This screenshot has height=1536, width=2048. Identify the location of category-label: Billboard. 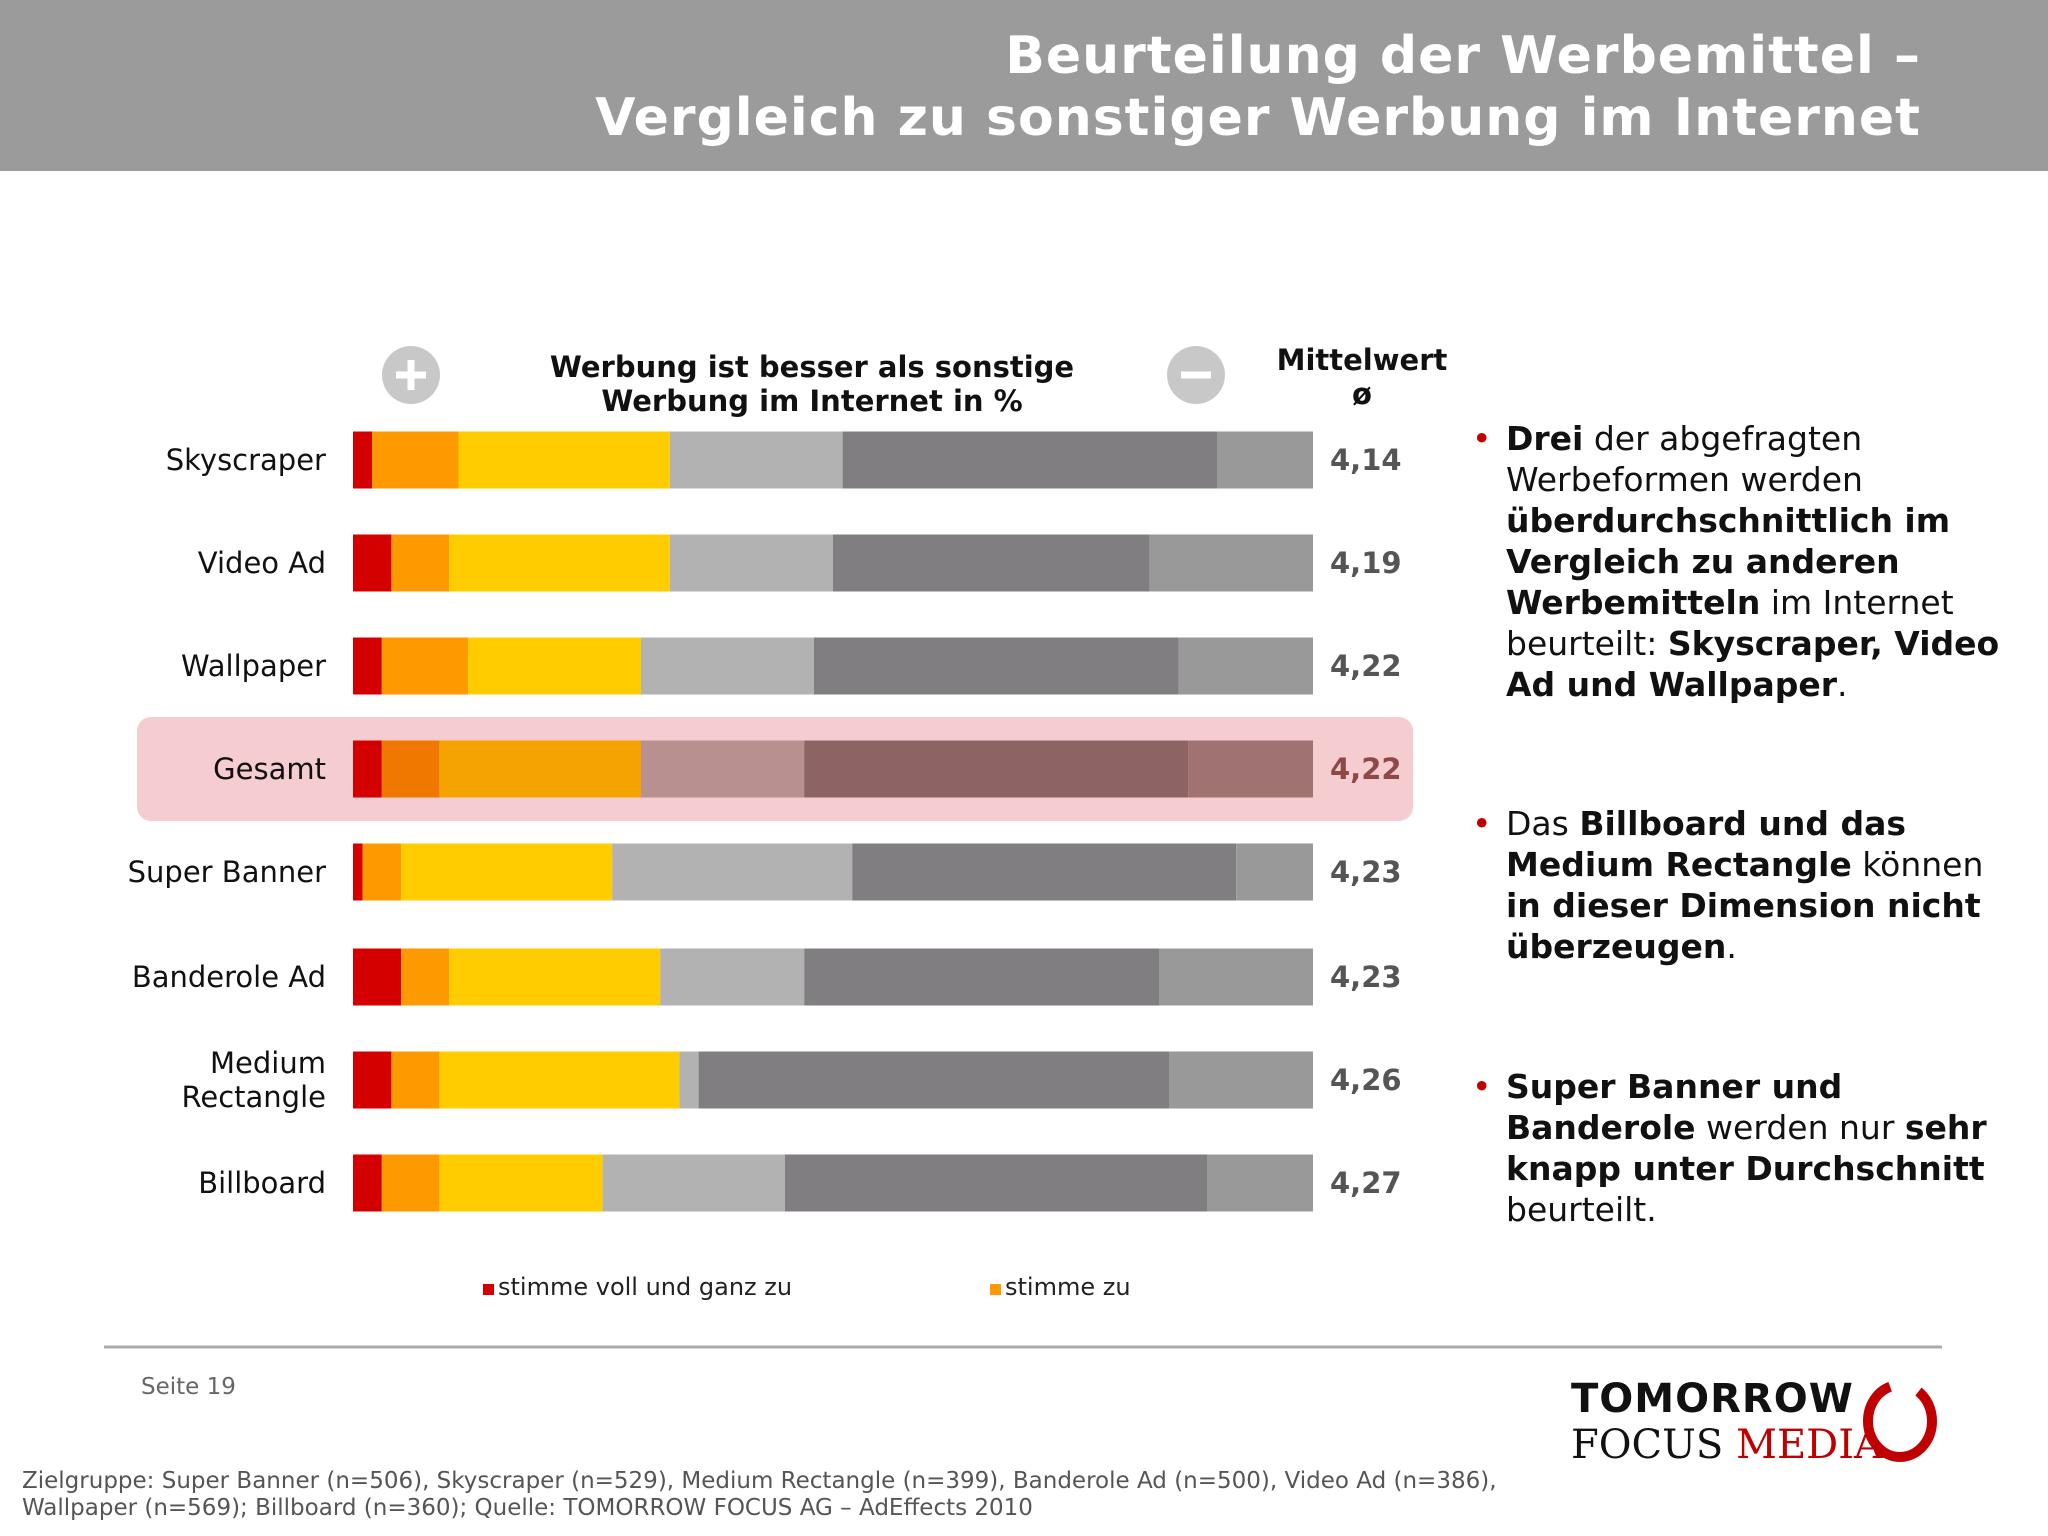
(262, 1183).